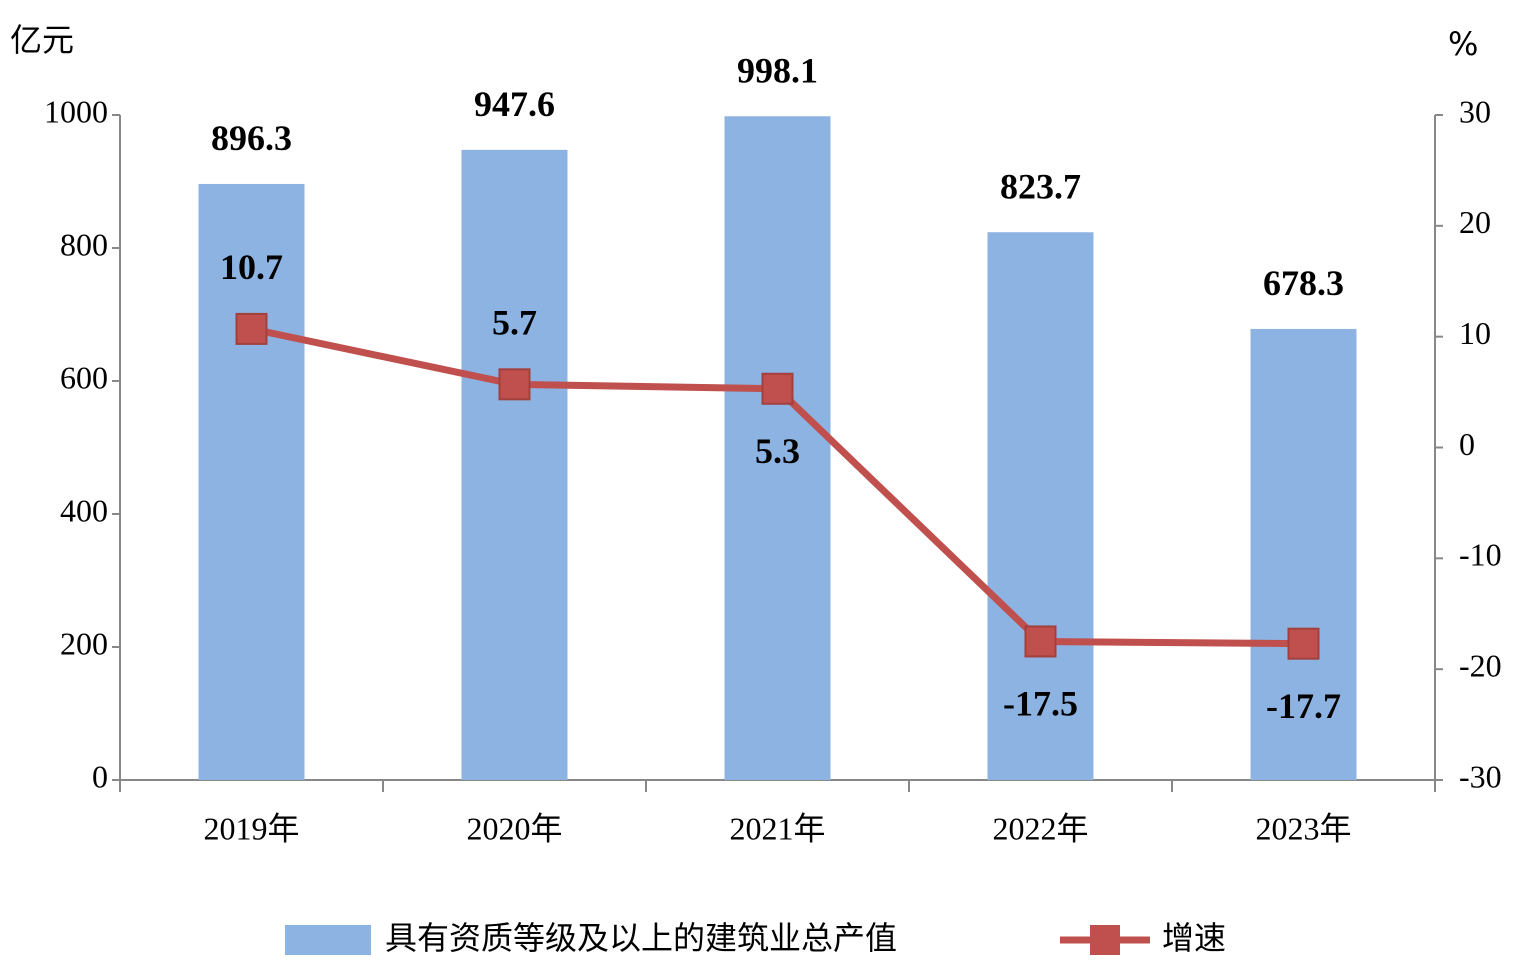 Image resolution: width=1527 pixels, height=966 pixels. Describe the element at coordinates (84, 244) in the screenshot. I see `y-tick-label: 800` at that location.